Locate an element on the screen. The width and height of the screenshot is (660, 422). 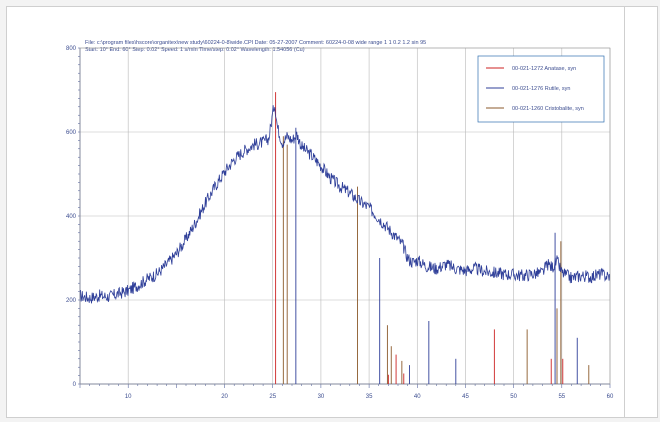
legend-label: 00-021-1276 Rutile, syn is located at coordinates (541, 89).